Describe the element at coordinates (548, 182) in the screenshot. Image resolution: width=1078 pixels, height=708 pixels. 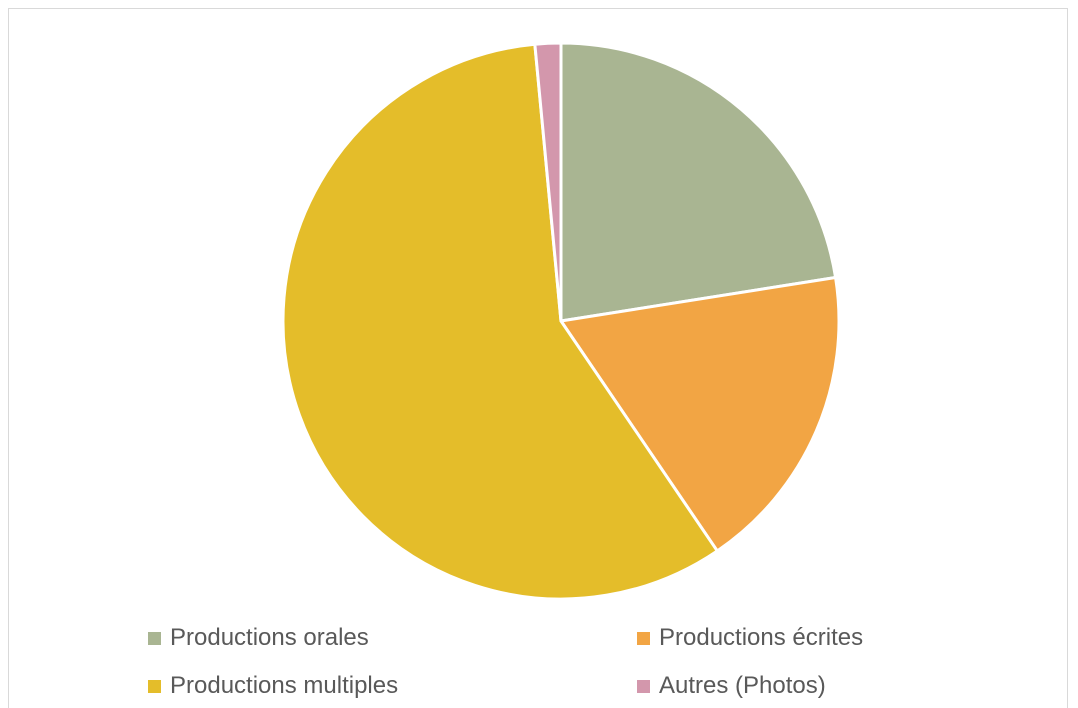
I see `pie-slice-autres-photos` at that location.